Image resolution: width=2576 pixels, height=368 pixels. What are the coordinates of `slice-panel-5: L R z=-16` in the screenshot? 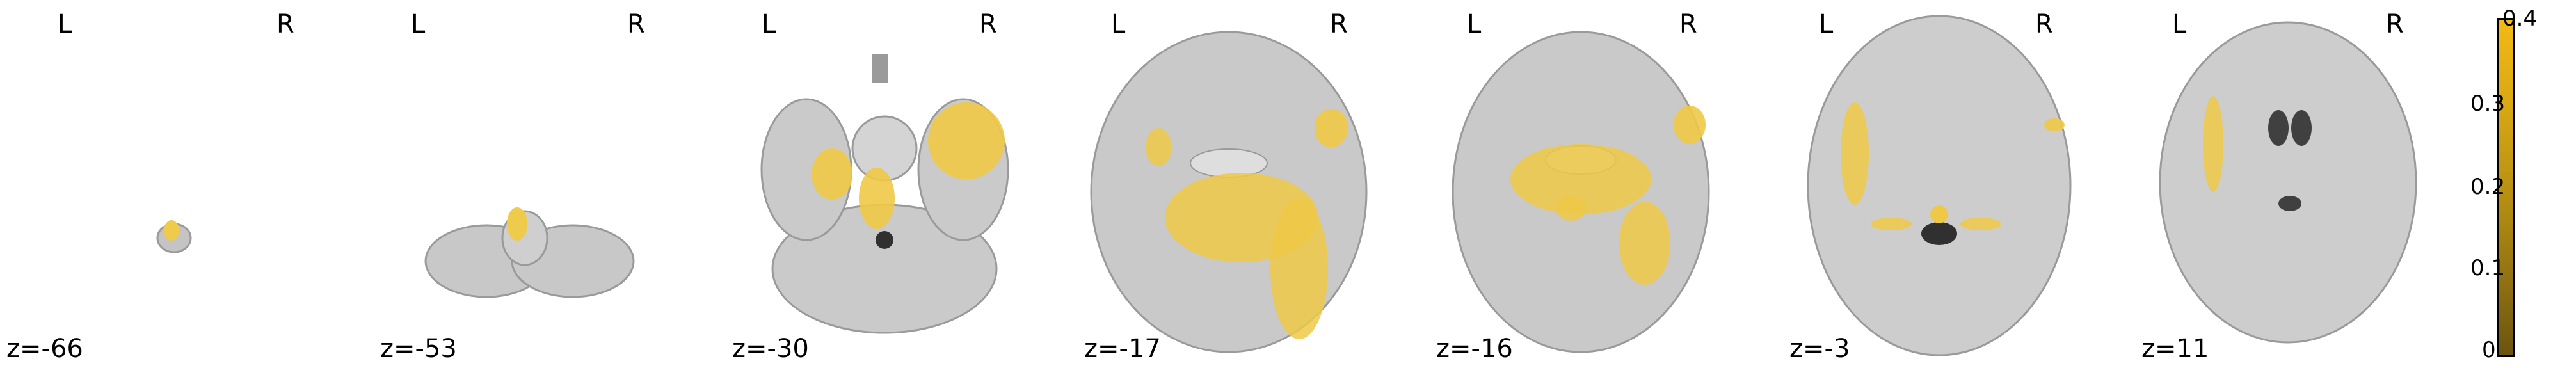 It's located at (1606, 184).